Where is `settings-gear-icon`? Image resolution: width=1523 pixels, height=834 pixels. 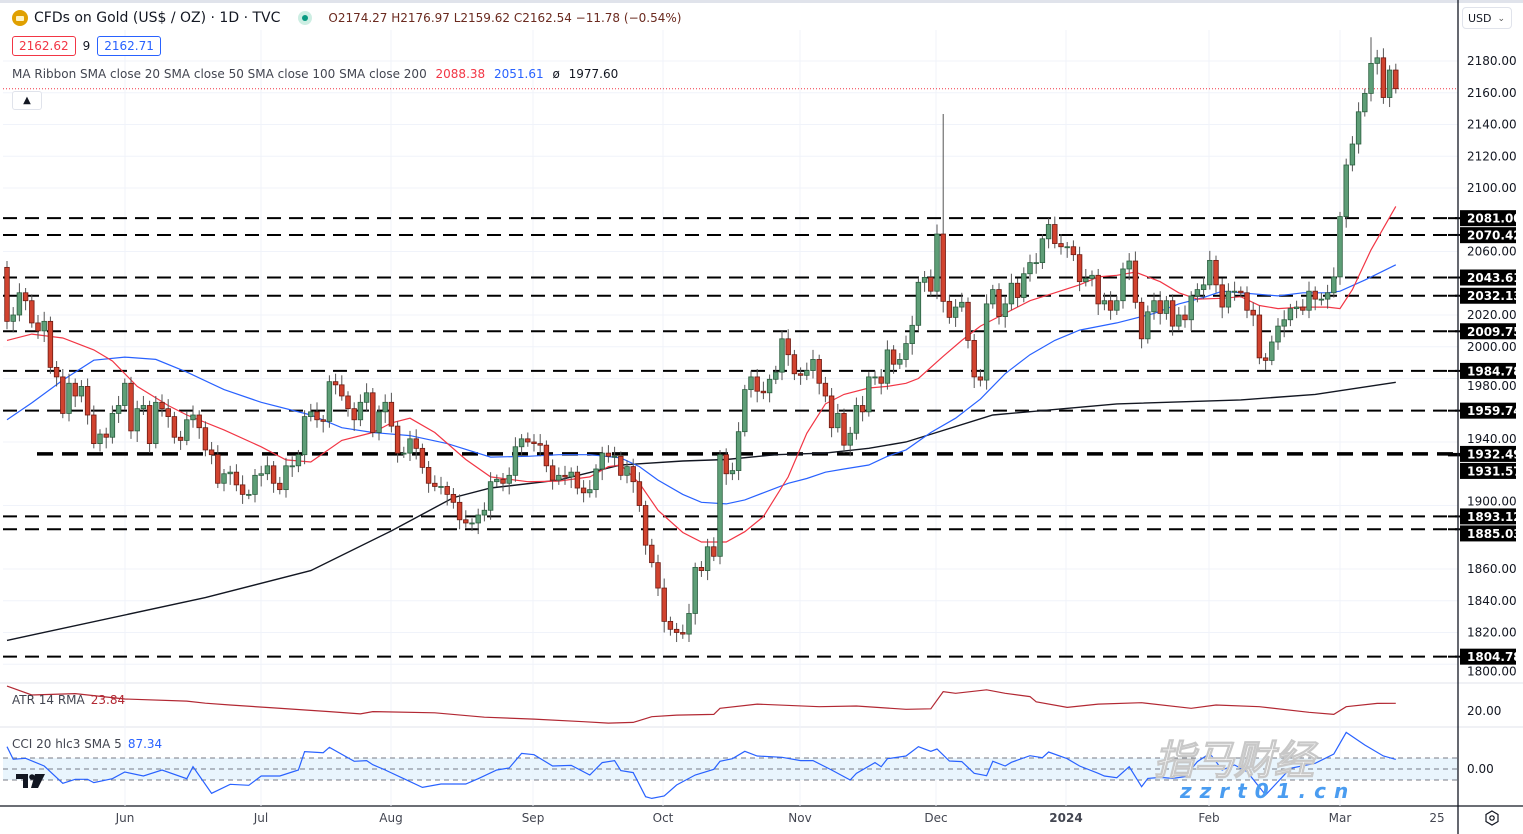
settings-gear-icon is located at coordinates (1492, 818).